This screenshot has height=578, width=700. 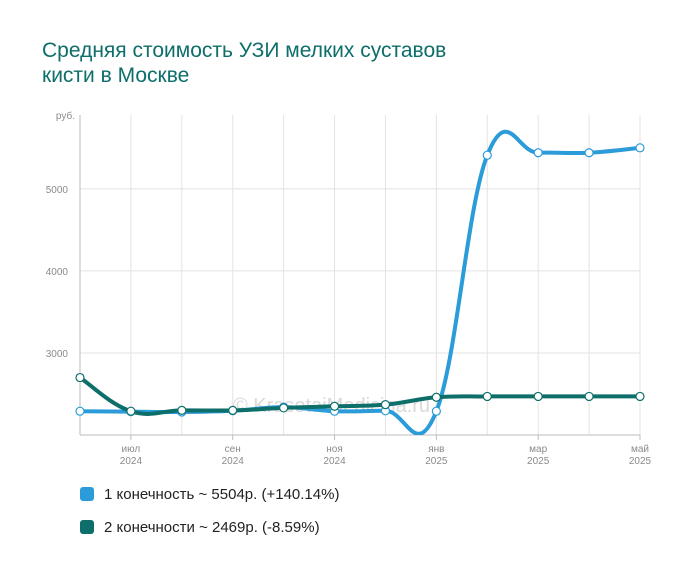 I want to click on x-tick-label-month: мар, so click(x=538, y=449).